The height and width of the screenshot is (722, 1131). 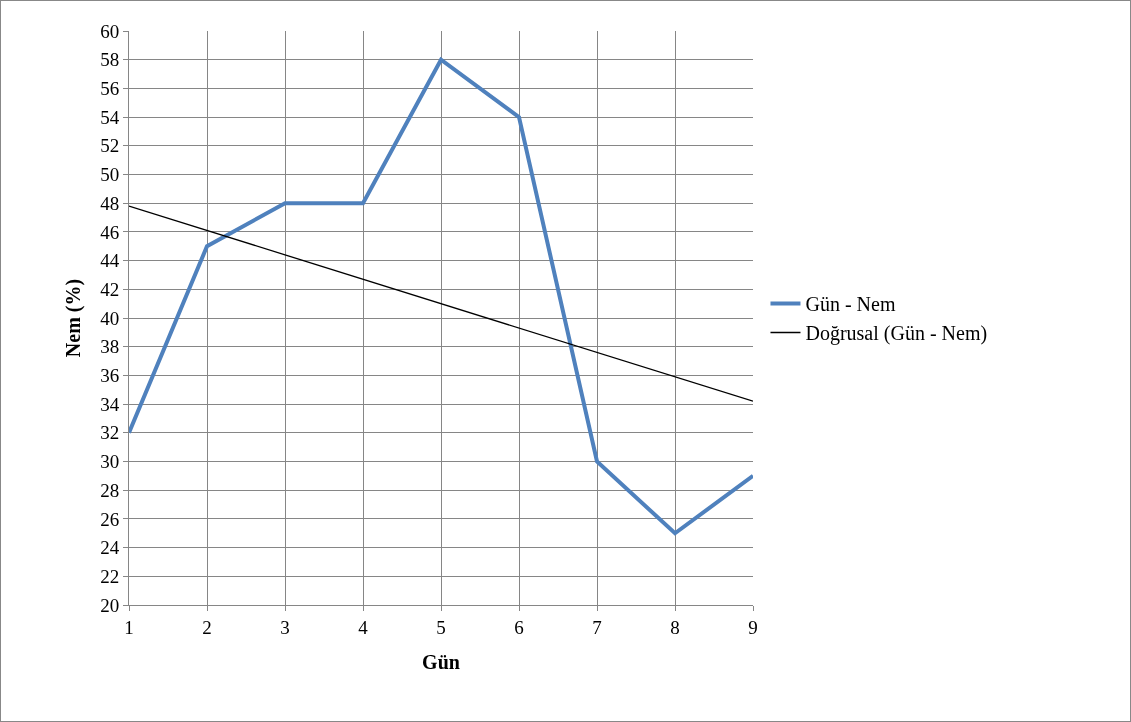 What do you see at coordinates (850, 304) in the screenshot?
I see `legend-label: Gün - Nem` at bounding box center [850, 304].